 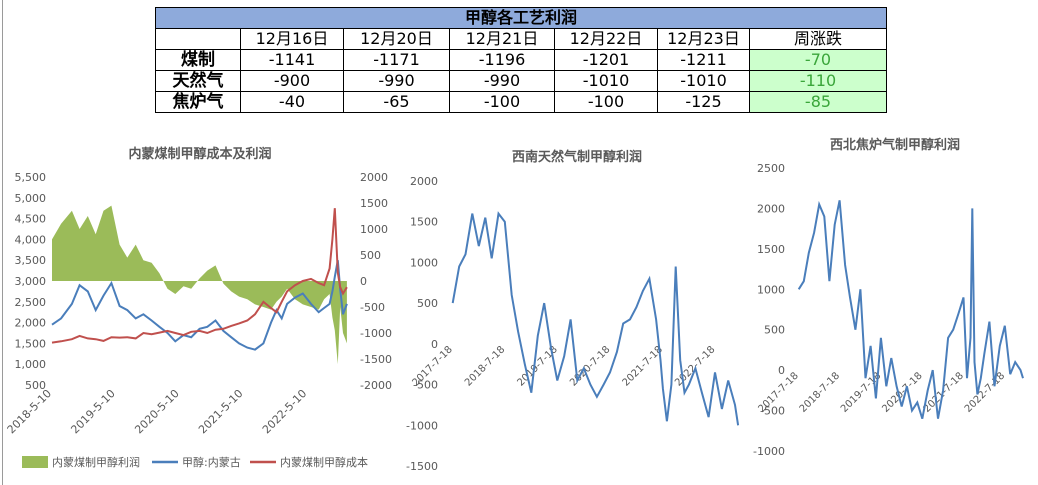 I want to click on y-right-tick-label: 500, so click(x=370, y=255).